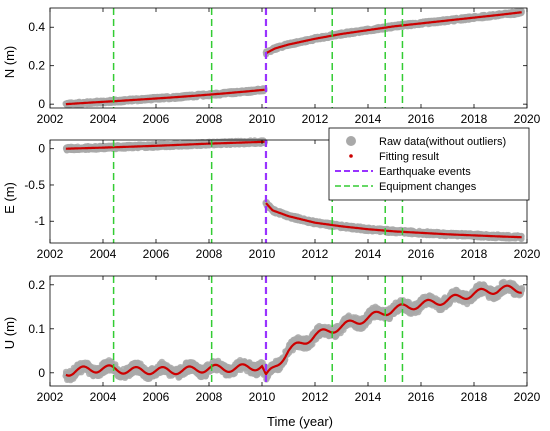  I want to click on y-label-north: N (m), so click(9, 62).